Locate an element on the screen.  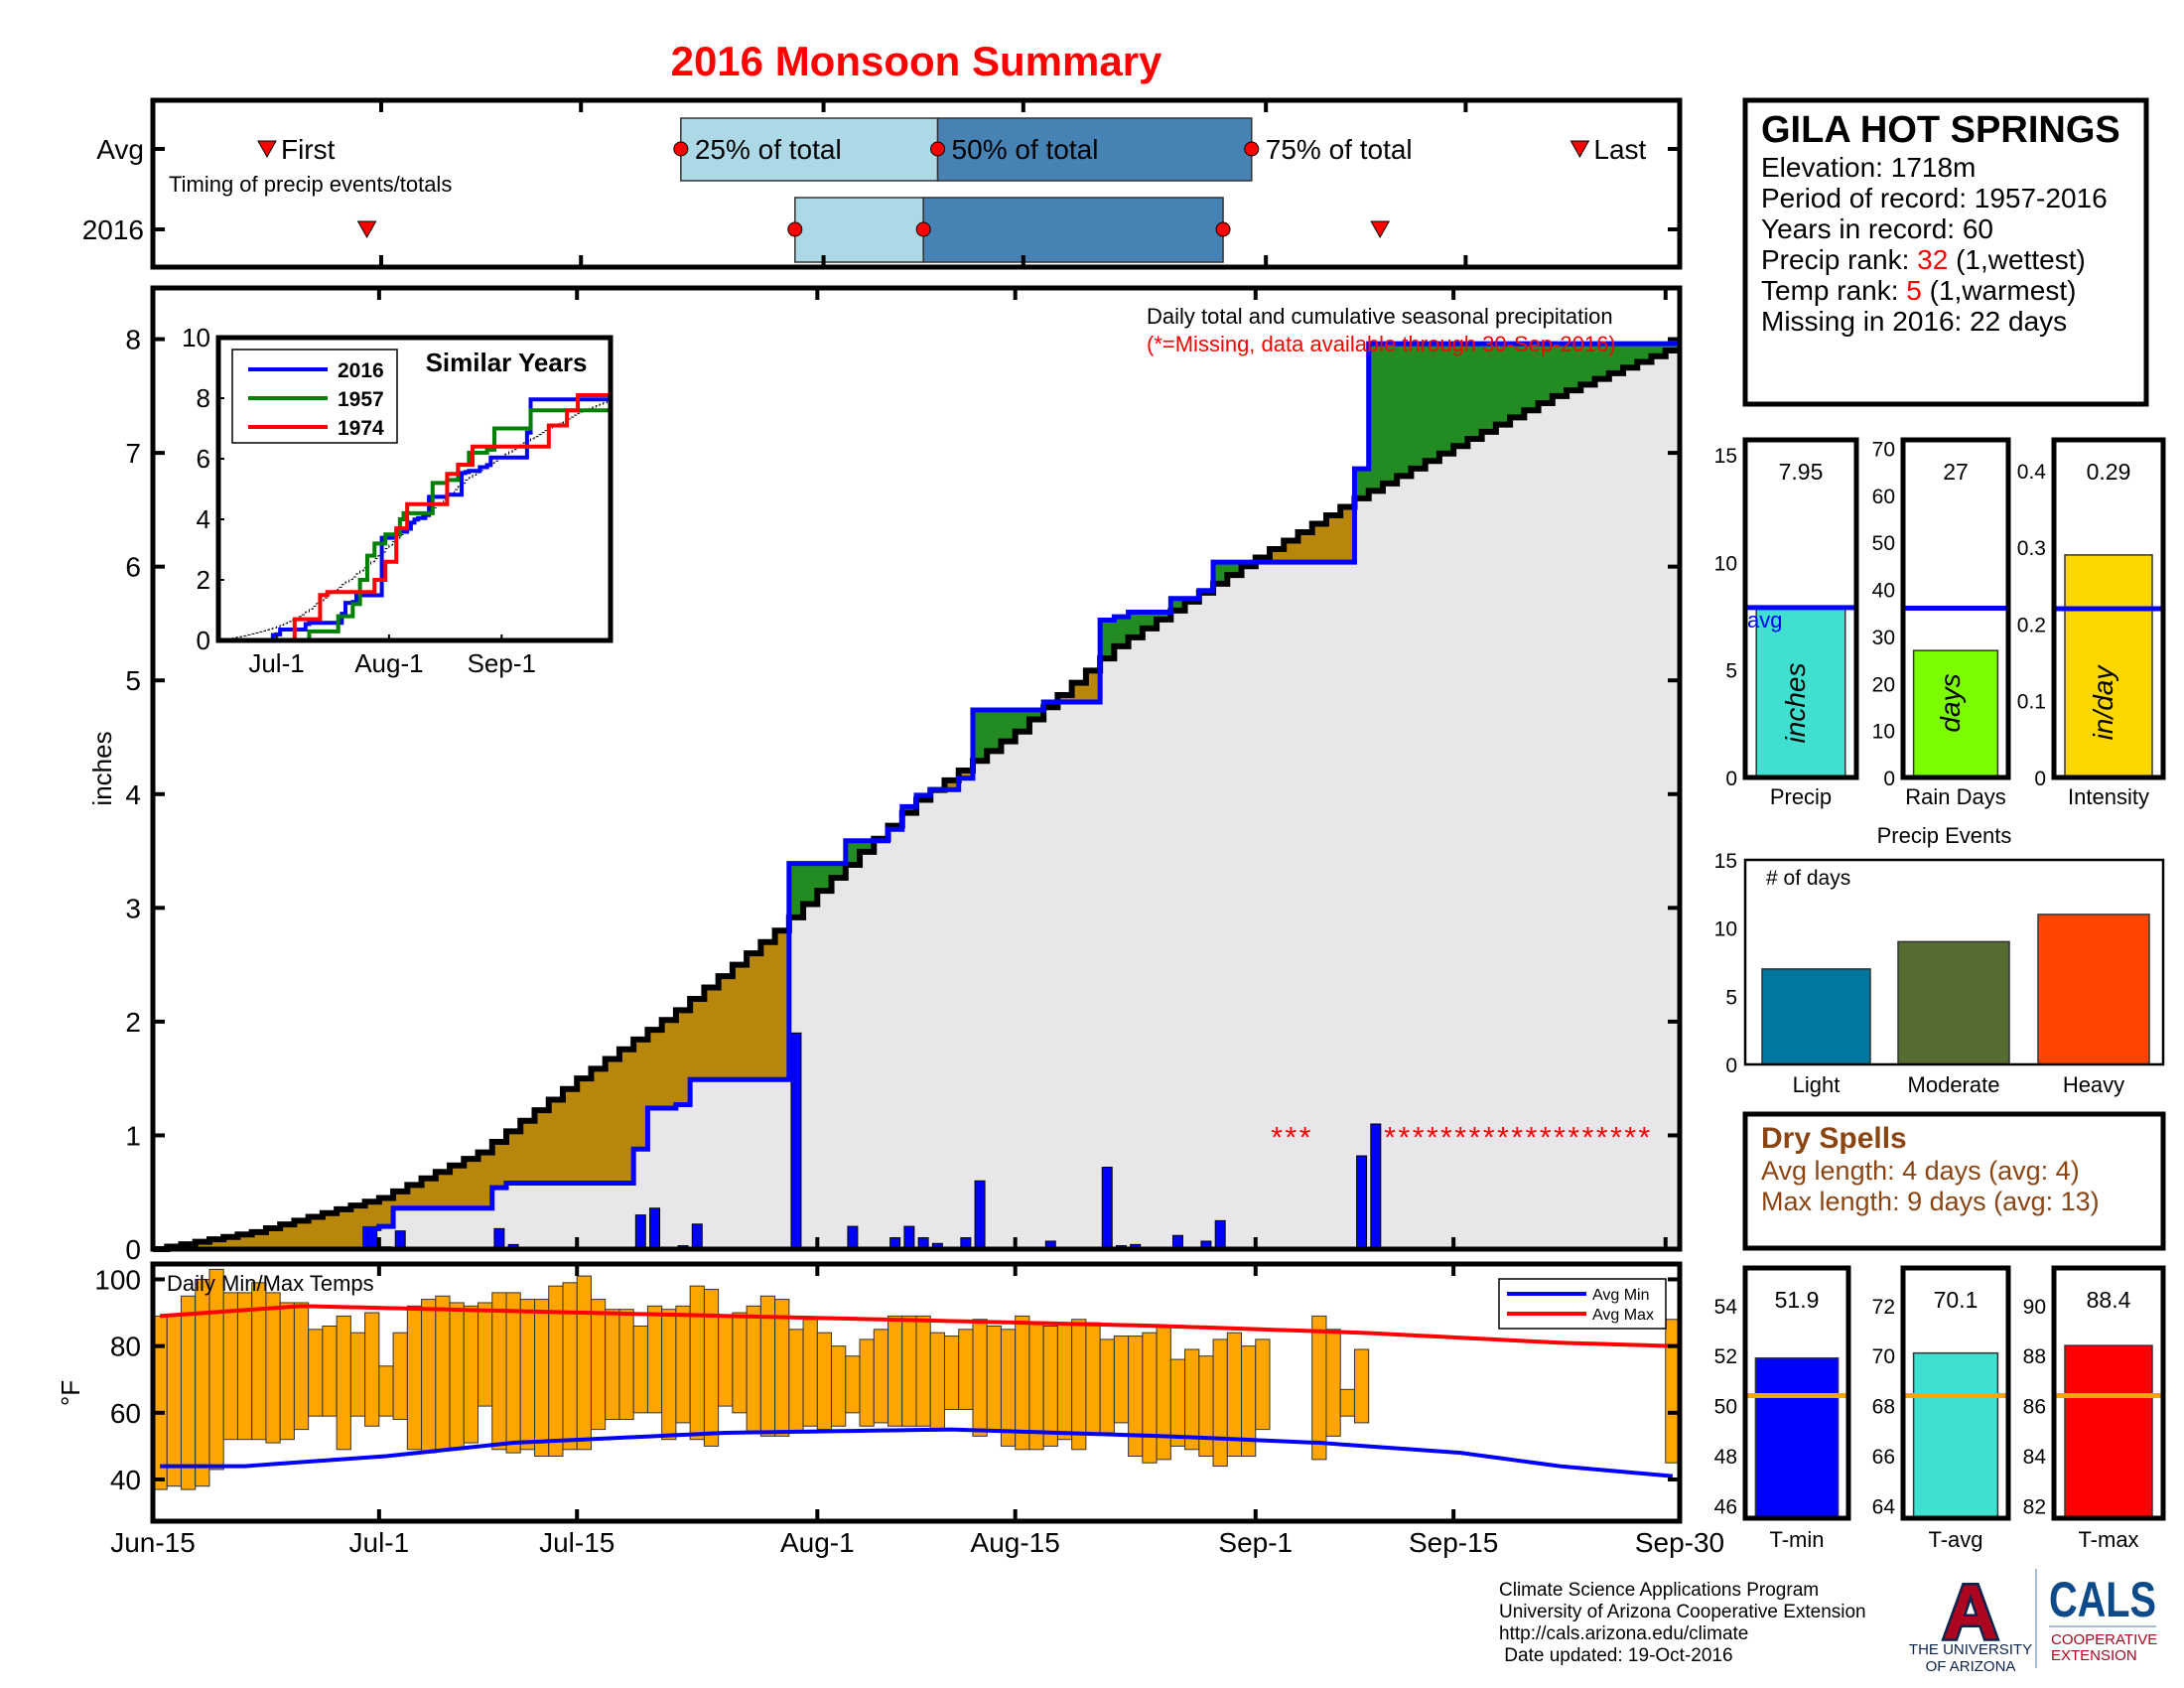
station-info-line: Precip rank: 32 (1,wettest) is located at coordinates (1923, 259).